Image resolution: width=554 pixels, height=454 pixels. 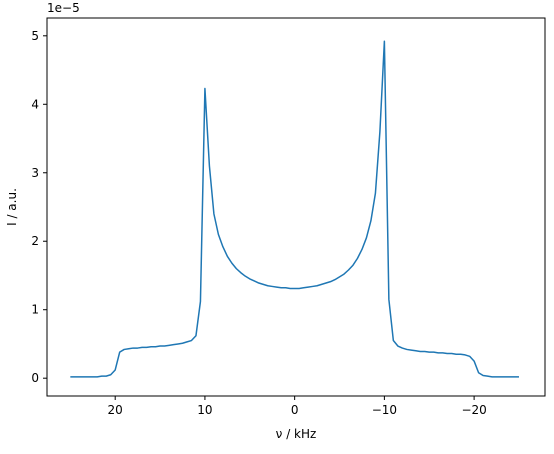 I want to click on y-tick-label: 4, so click(x=35, y=104).